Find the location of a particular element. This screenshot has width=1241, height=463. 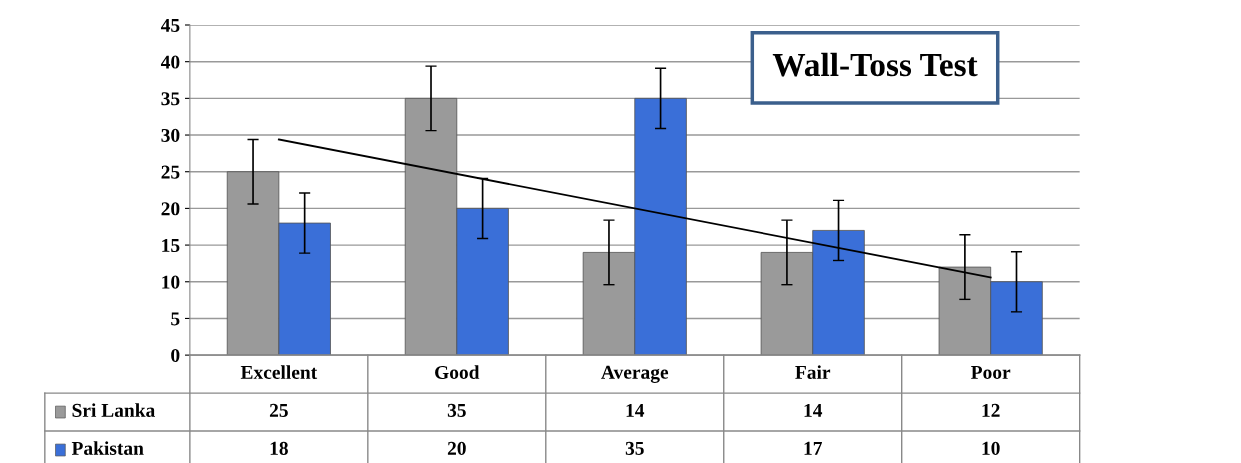

data-label: 17 is located at coordinates (813, 448).